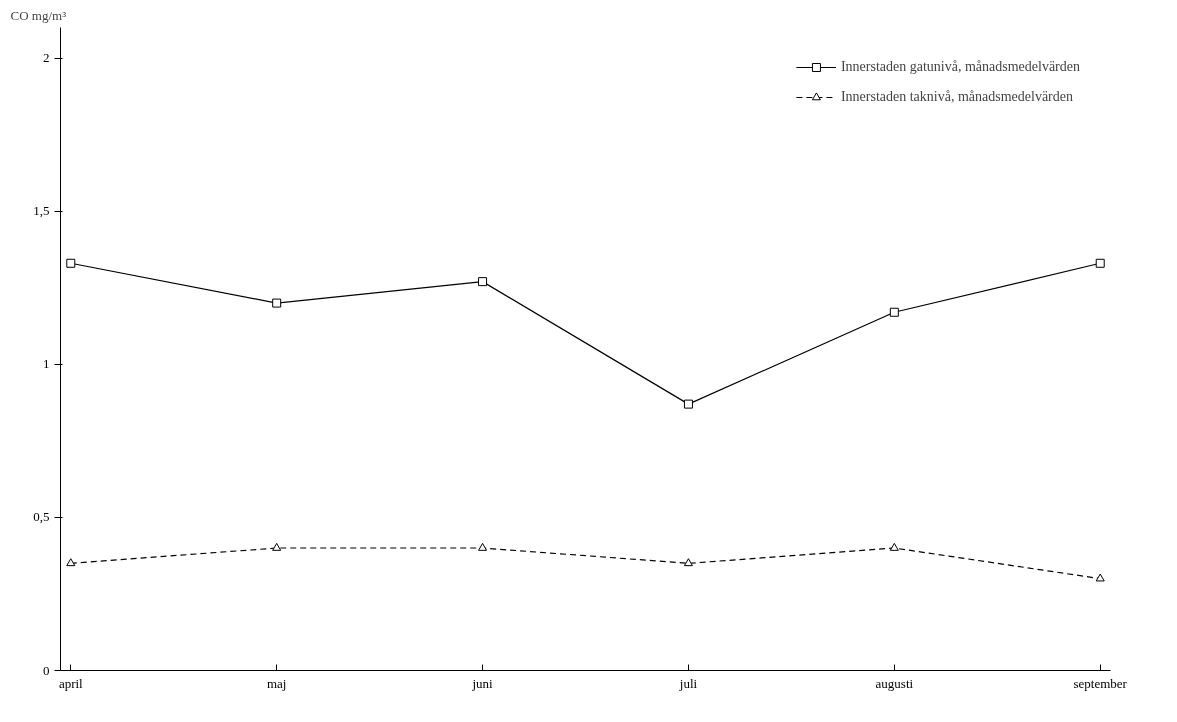 This screenshot has height=722, width=1177. Describe the element at coordinates (46, 670) in the screenshot. I see `y-tick-label: 0` at that location.